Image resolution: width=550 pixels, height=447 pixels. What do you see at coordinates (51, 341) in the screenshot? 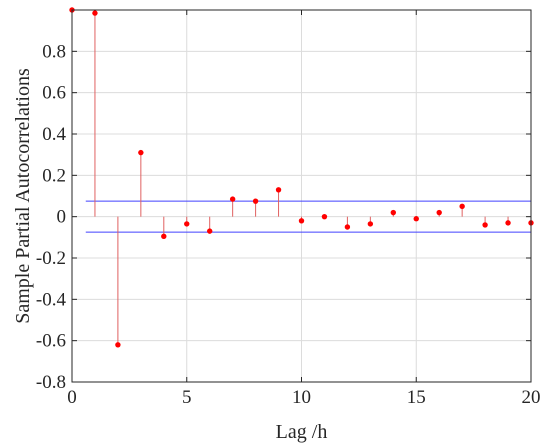
I see `y-tick-label: -0.6` at bounding box center [51, 341].